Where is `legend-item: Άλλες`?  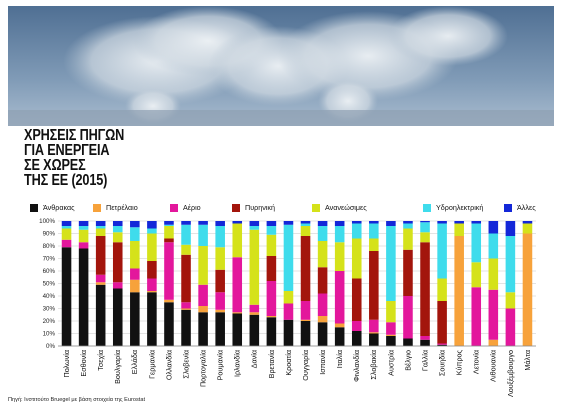
legend-item: Άλλες is located at coordinates (520, 207).